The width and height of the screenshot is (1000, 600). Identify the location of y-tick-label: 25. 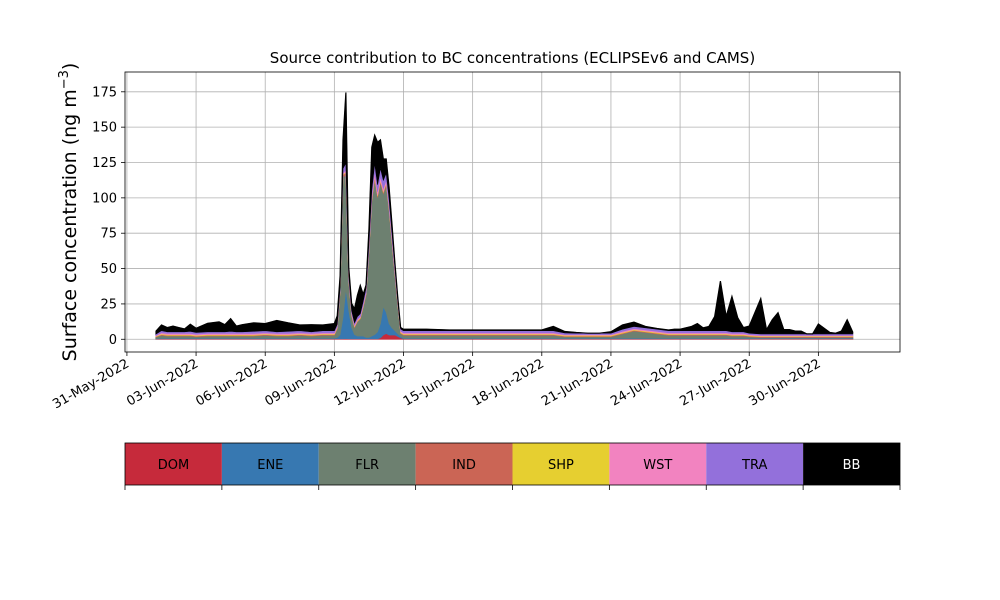
(108, 304).